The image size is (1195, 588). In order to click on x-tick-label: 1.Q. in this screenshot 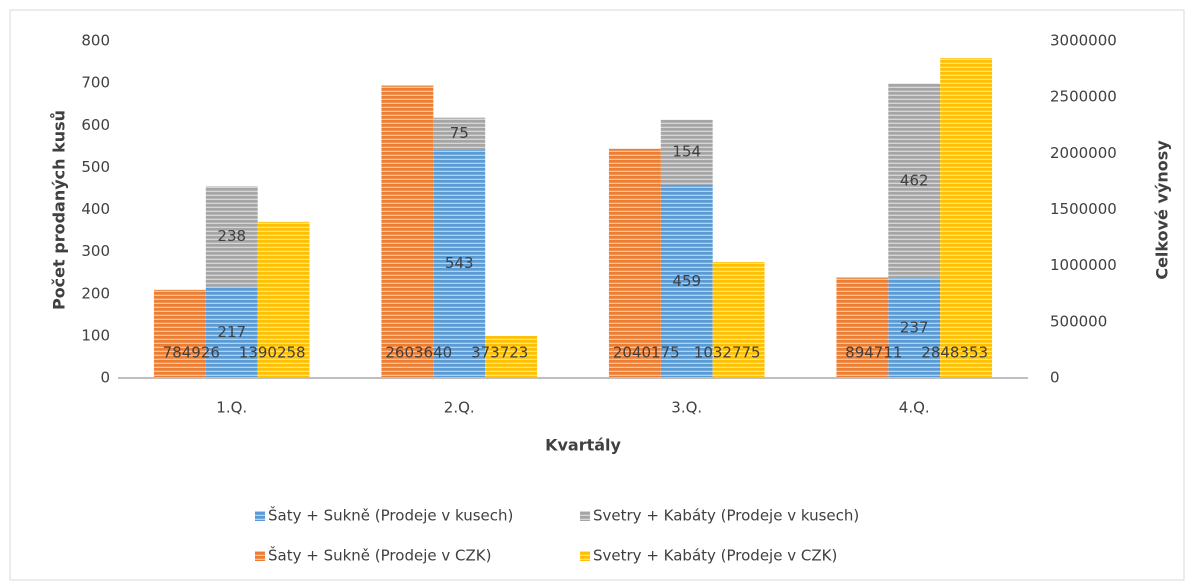, I will do `click(231, 408)`.